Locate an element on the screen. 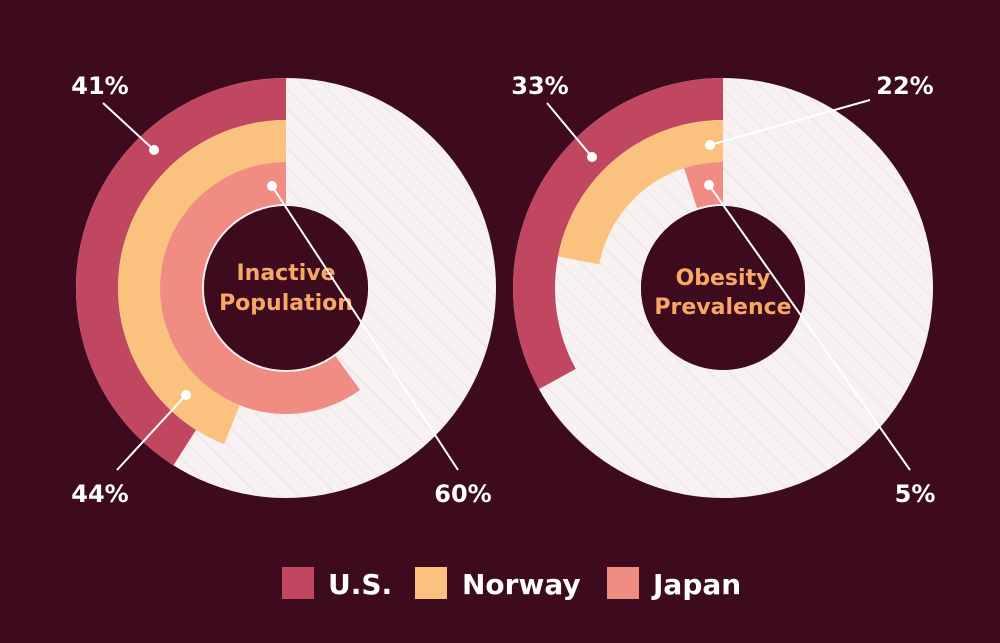  legend-item-us: U.S. is located at coordinates (337, 584).